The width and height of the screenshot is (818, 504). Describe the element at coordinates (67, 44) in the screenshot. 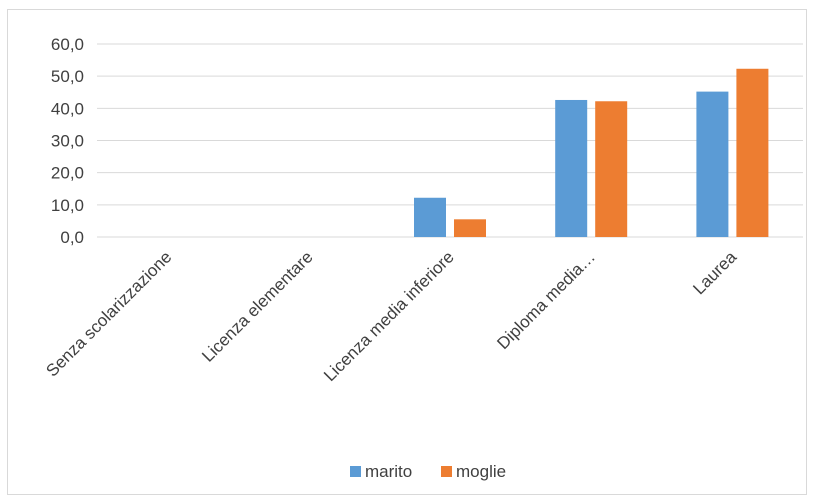

I see `y-tick-label: 60,0` at that location.